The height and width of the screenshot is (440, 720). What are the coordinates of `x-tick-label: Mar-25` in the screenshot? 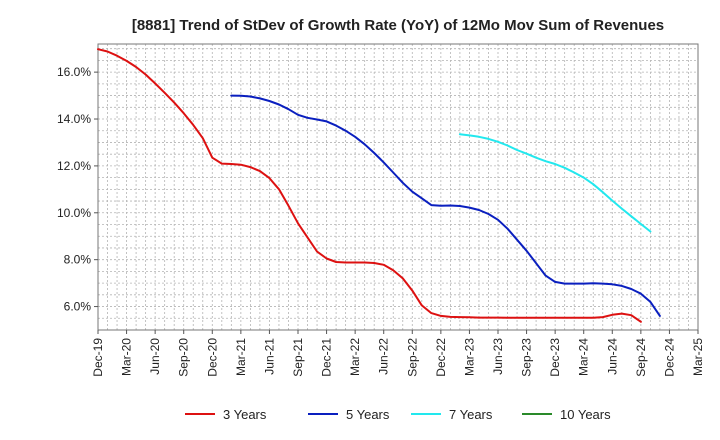 It's located at (698, 357).